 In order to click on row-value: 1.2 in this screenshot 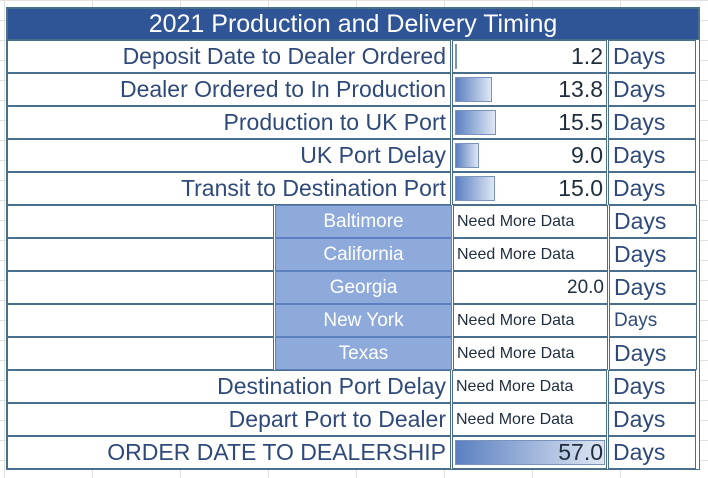, I will do `click(529, 56)`.